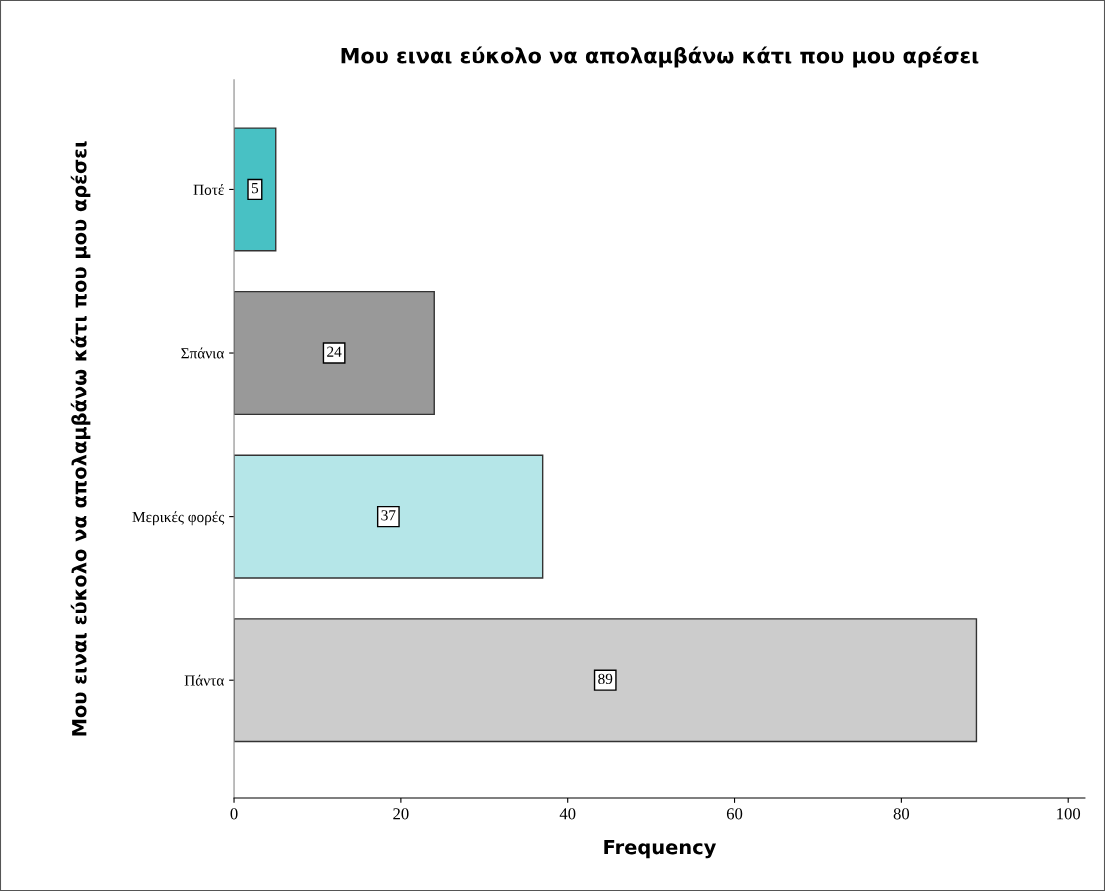 This screenshot has height=891, width=1105. I want to click on x-tick-label: 40, so click(567, 814).